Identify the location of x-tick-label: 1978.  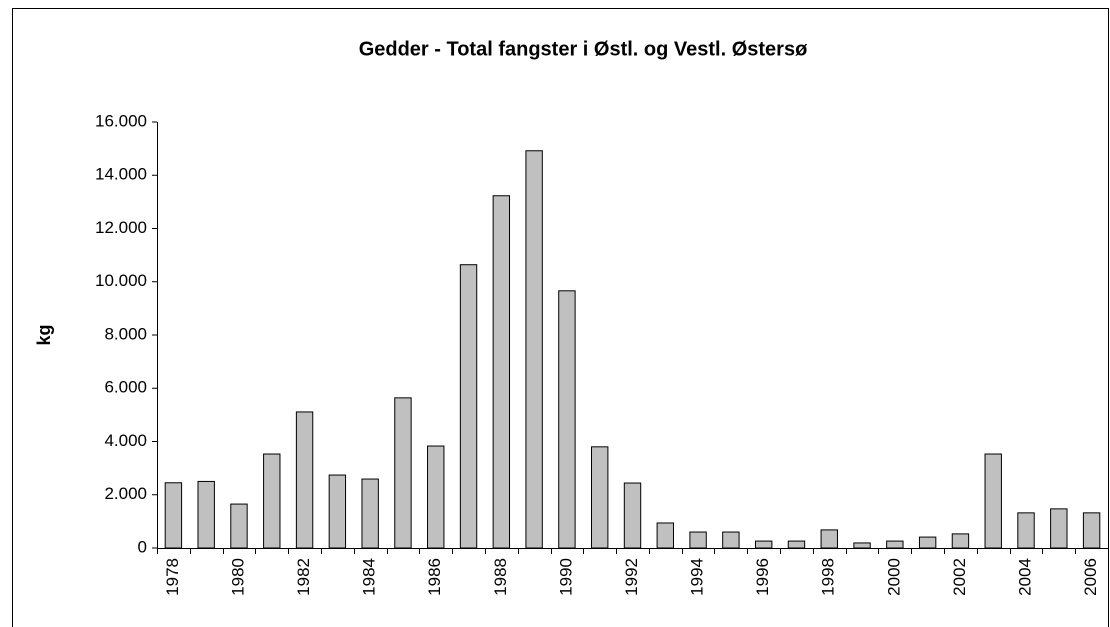
(172, 577).